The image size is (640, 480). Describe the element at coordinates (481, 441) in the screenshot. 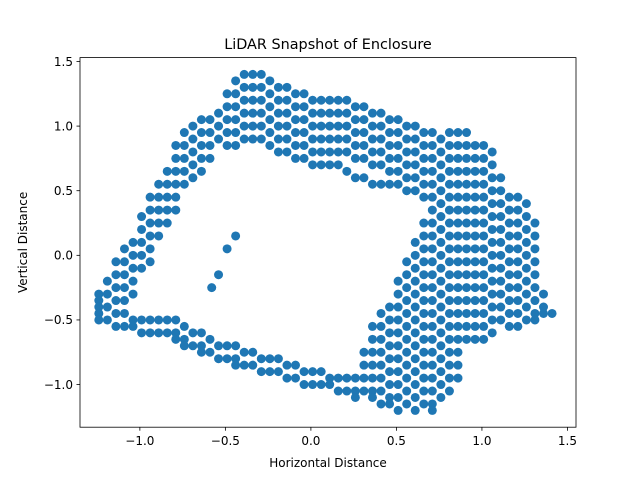

I see `x-tick-label: 1.0` at that location.